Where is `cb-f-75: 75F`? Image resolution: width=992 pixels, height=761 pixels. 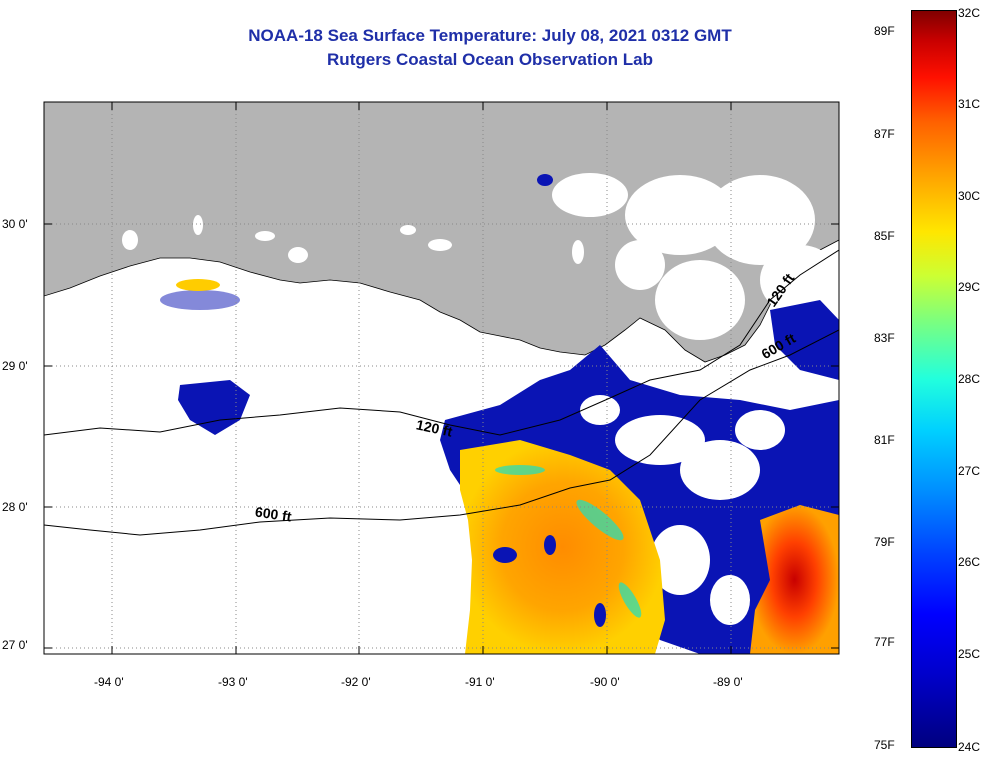 cb-f-75: 75F is located at coordinates (884, 745).